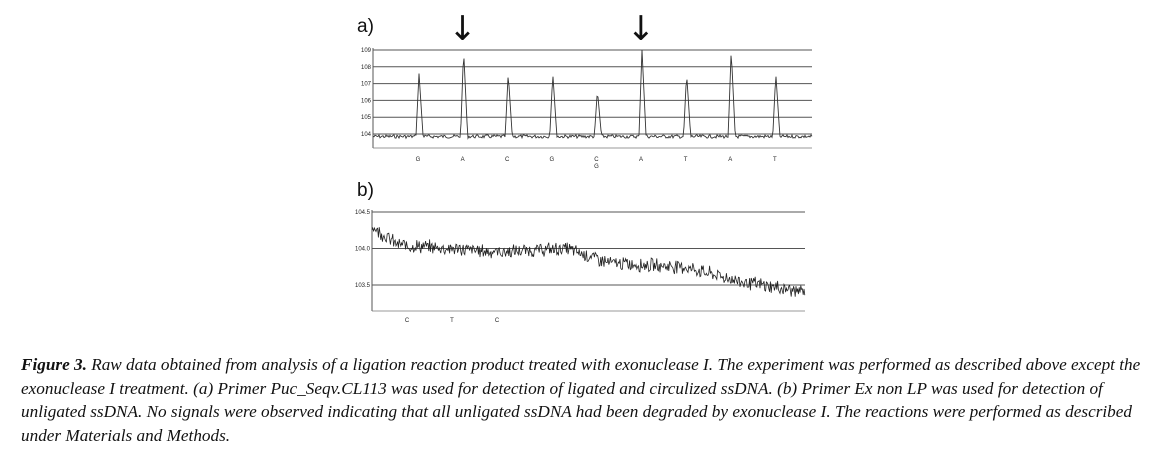 This screenshot has width=1161, height=454. What do you see at coordinates (366, 85) in the screenshot?
I see `y-tick-label: 107` at bounding box center [366, 85].